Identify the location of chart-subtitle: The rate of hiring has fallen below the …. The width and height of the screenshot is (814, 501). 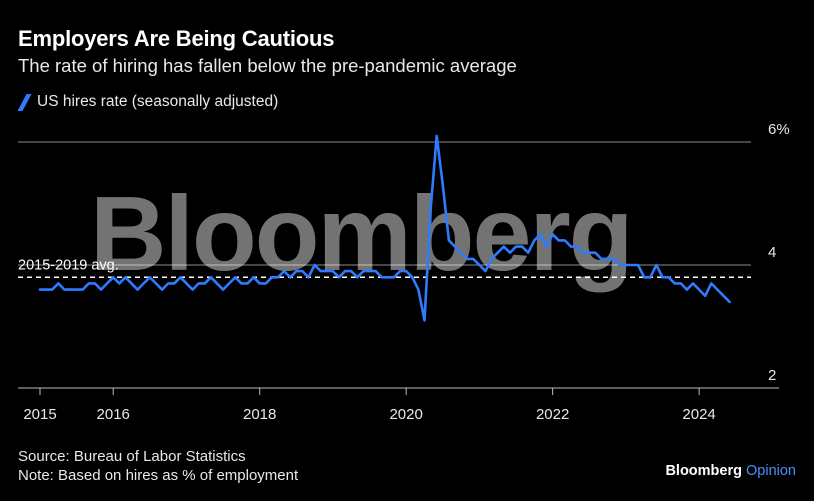
(267, 65).